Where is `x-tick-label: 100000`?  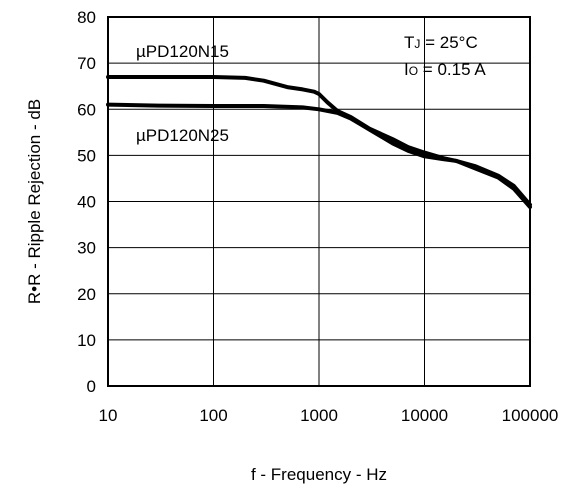
x-tick-label: 100000 is located at coordinates (530, 415).